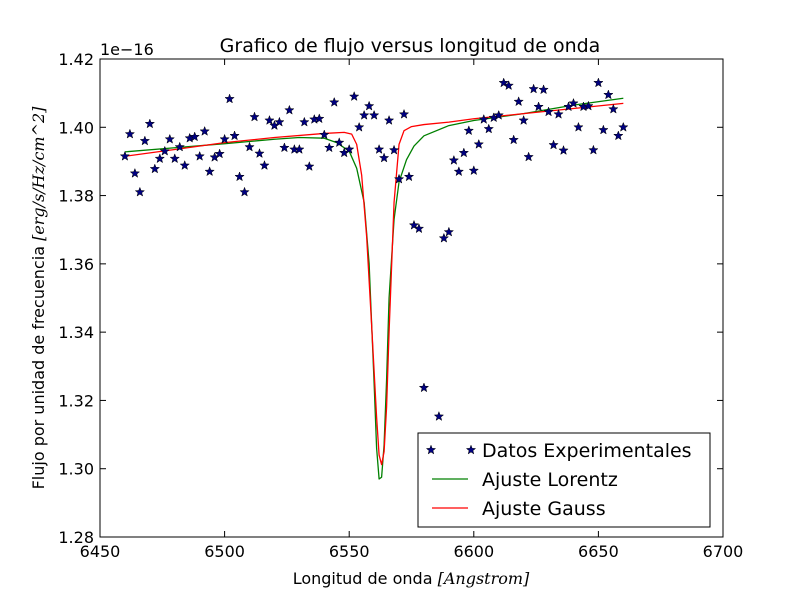  I want to click on x-tick-label: 6500, so click(224, 551).